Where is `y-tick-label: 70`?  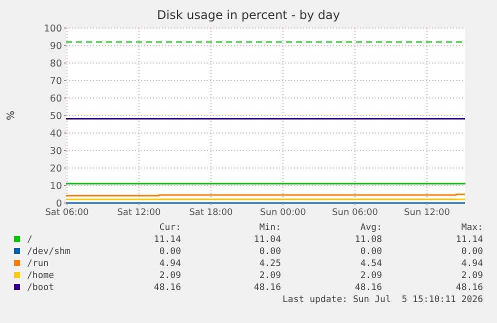
y-tick-label: 70 is located at coordinates (56, 81).